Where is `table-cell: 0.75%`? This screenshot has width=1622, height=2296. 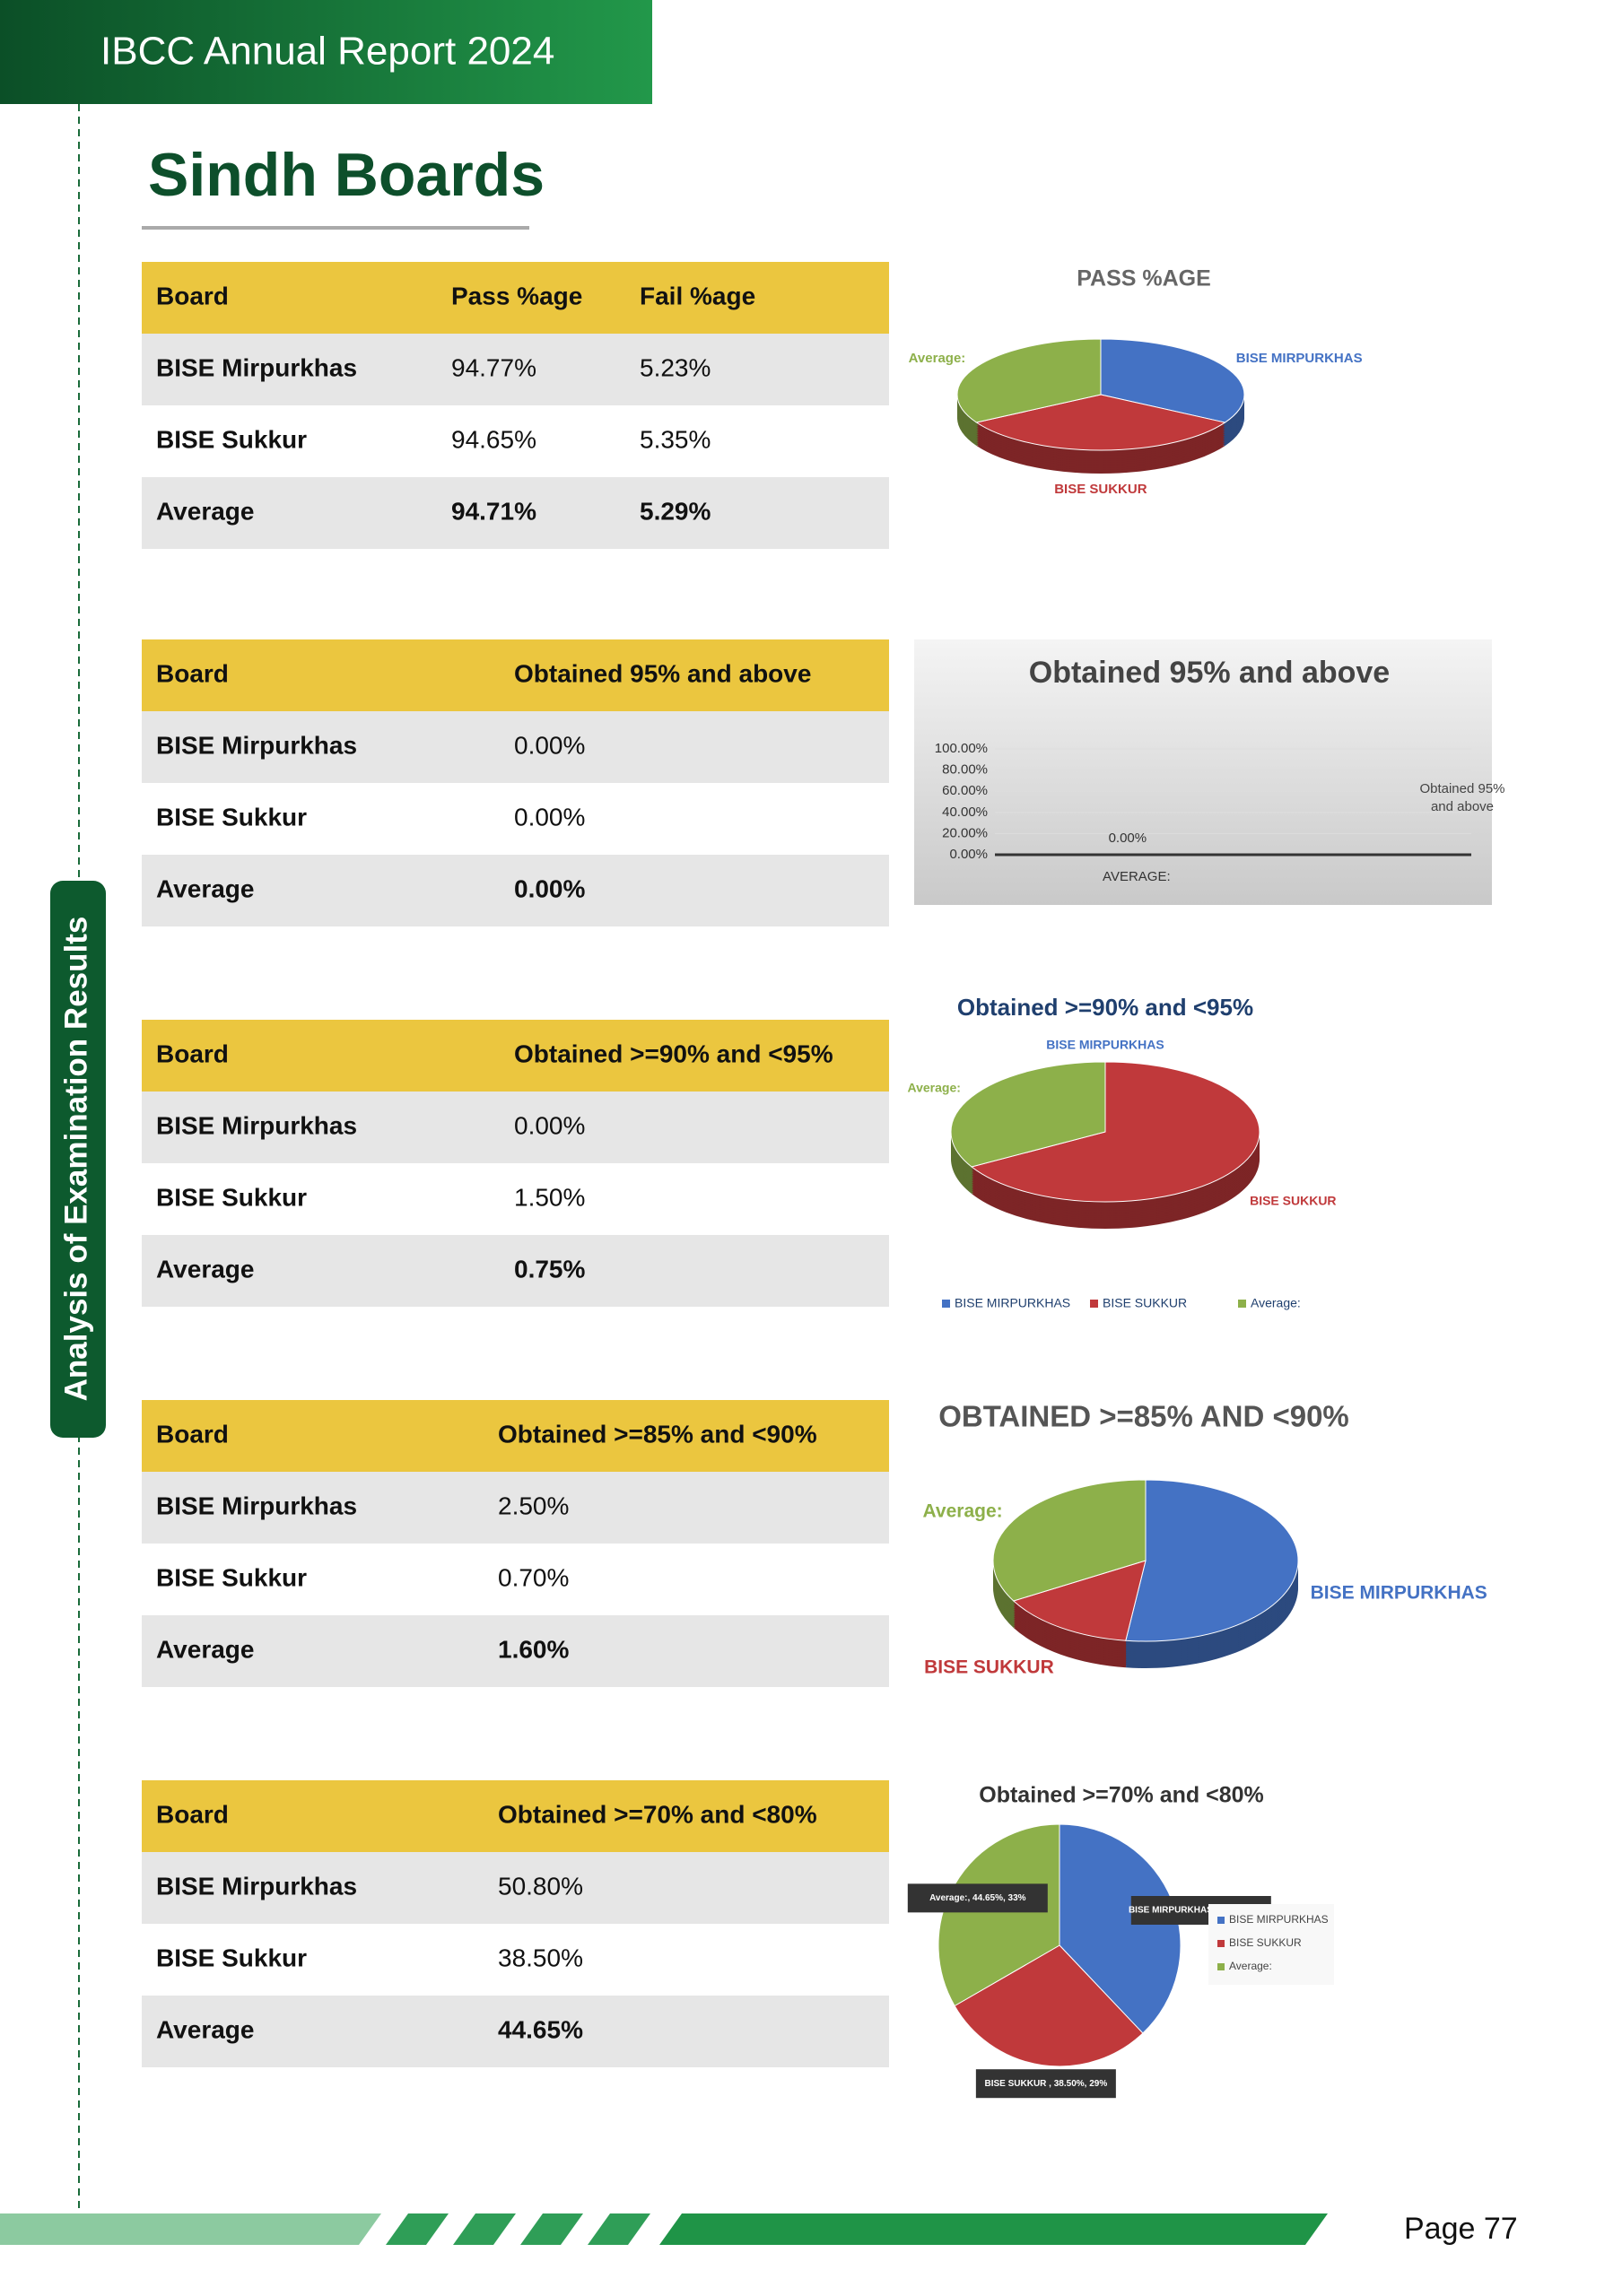 table-cell: 0.75% is located at coordinates (549, 1269).